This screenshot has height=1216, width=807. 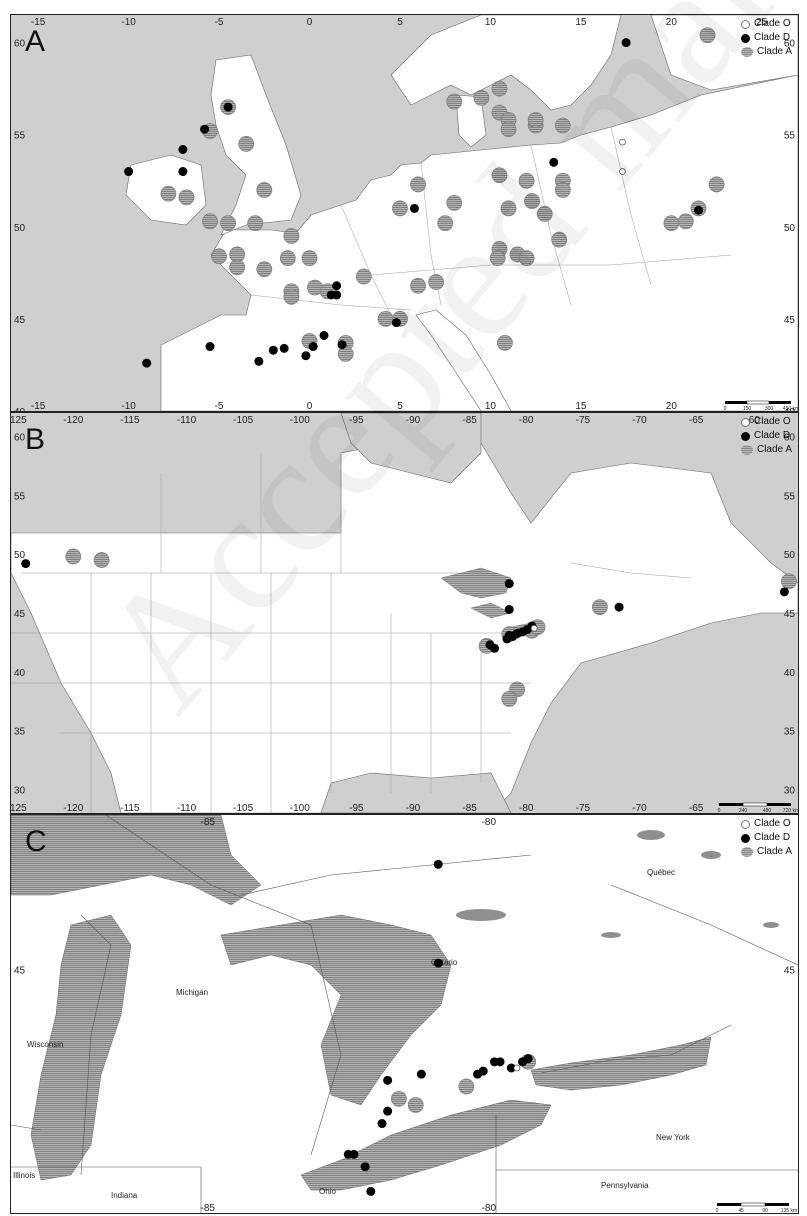 I want to click on top-tick-label: -75, so click(x=583, y=420).